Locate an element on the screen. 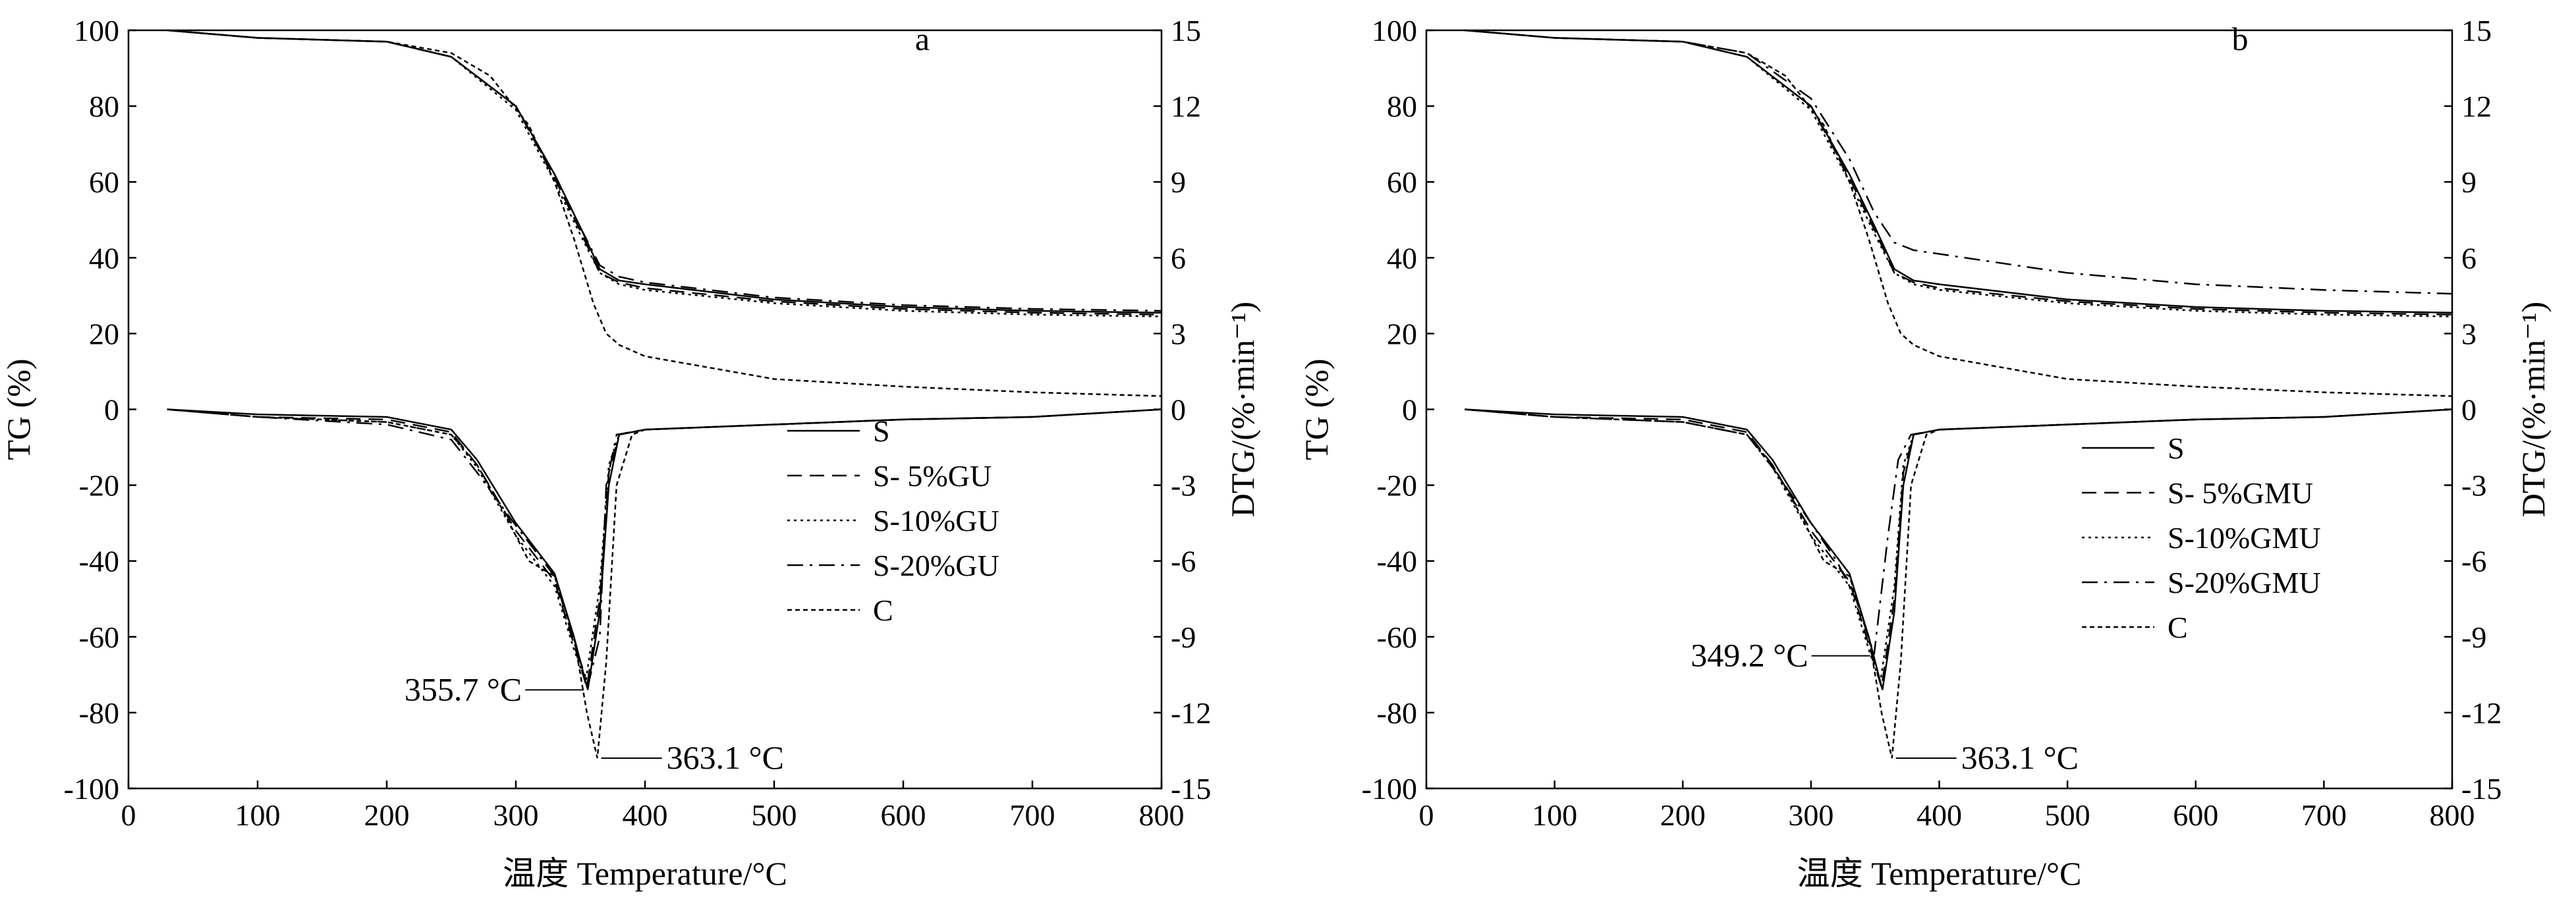 This screenshot has width=2576, height=907. tg-curve-S-20%GMU is located at coordinates (1959, 162).